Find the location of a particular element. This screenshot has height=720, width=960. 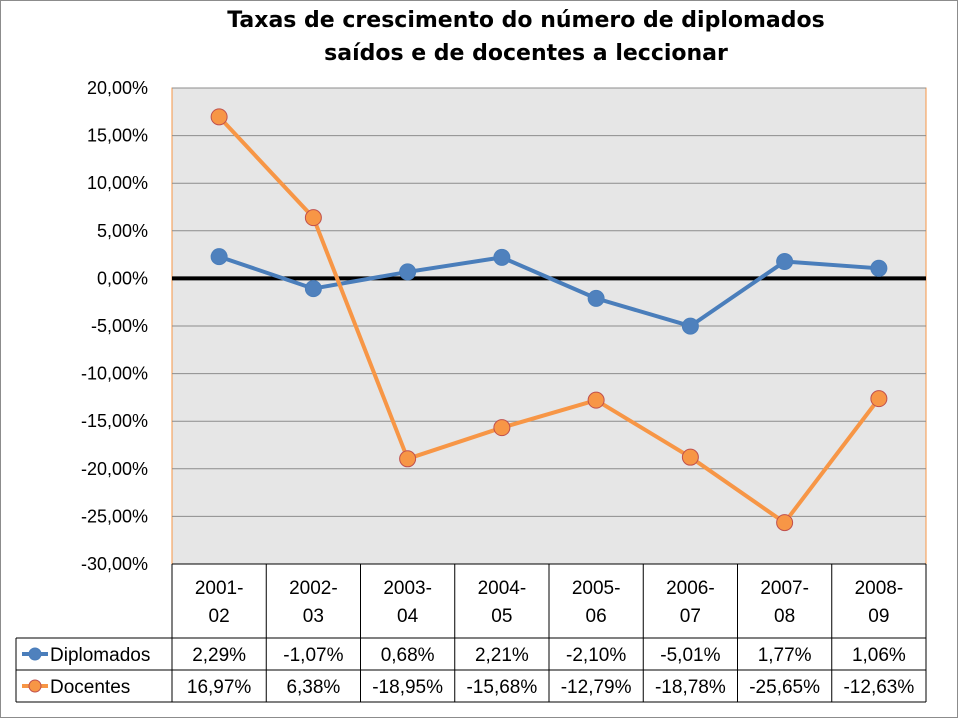

x-tick-label: 2007- is located at coordinates (784, 588).